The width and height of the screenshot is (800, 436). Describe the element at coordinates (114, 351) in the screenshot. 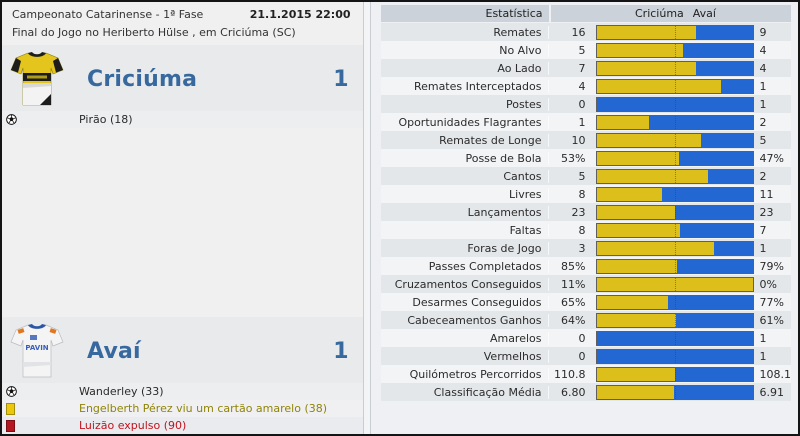

I see `away-team-name: Avaí` at that location.